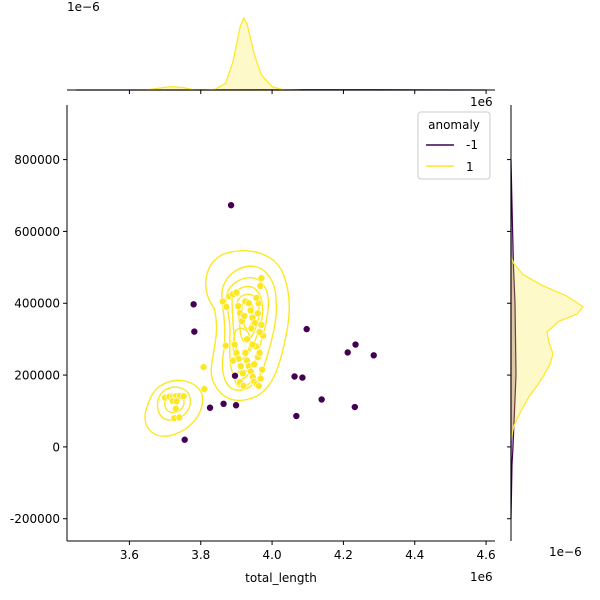 The height and width of the screenshot is (600, 600). What do you see at coordinates (481, 102) in the screenshot?
I see `y-axis-offset-label: 1e6` at bounding box center [481, 102].